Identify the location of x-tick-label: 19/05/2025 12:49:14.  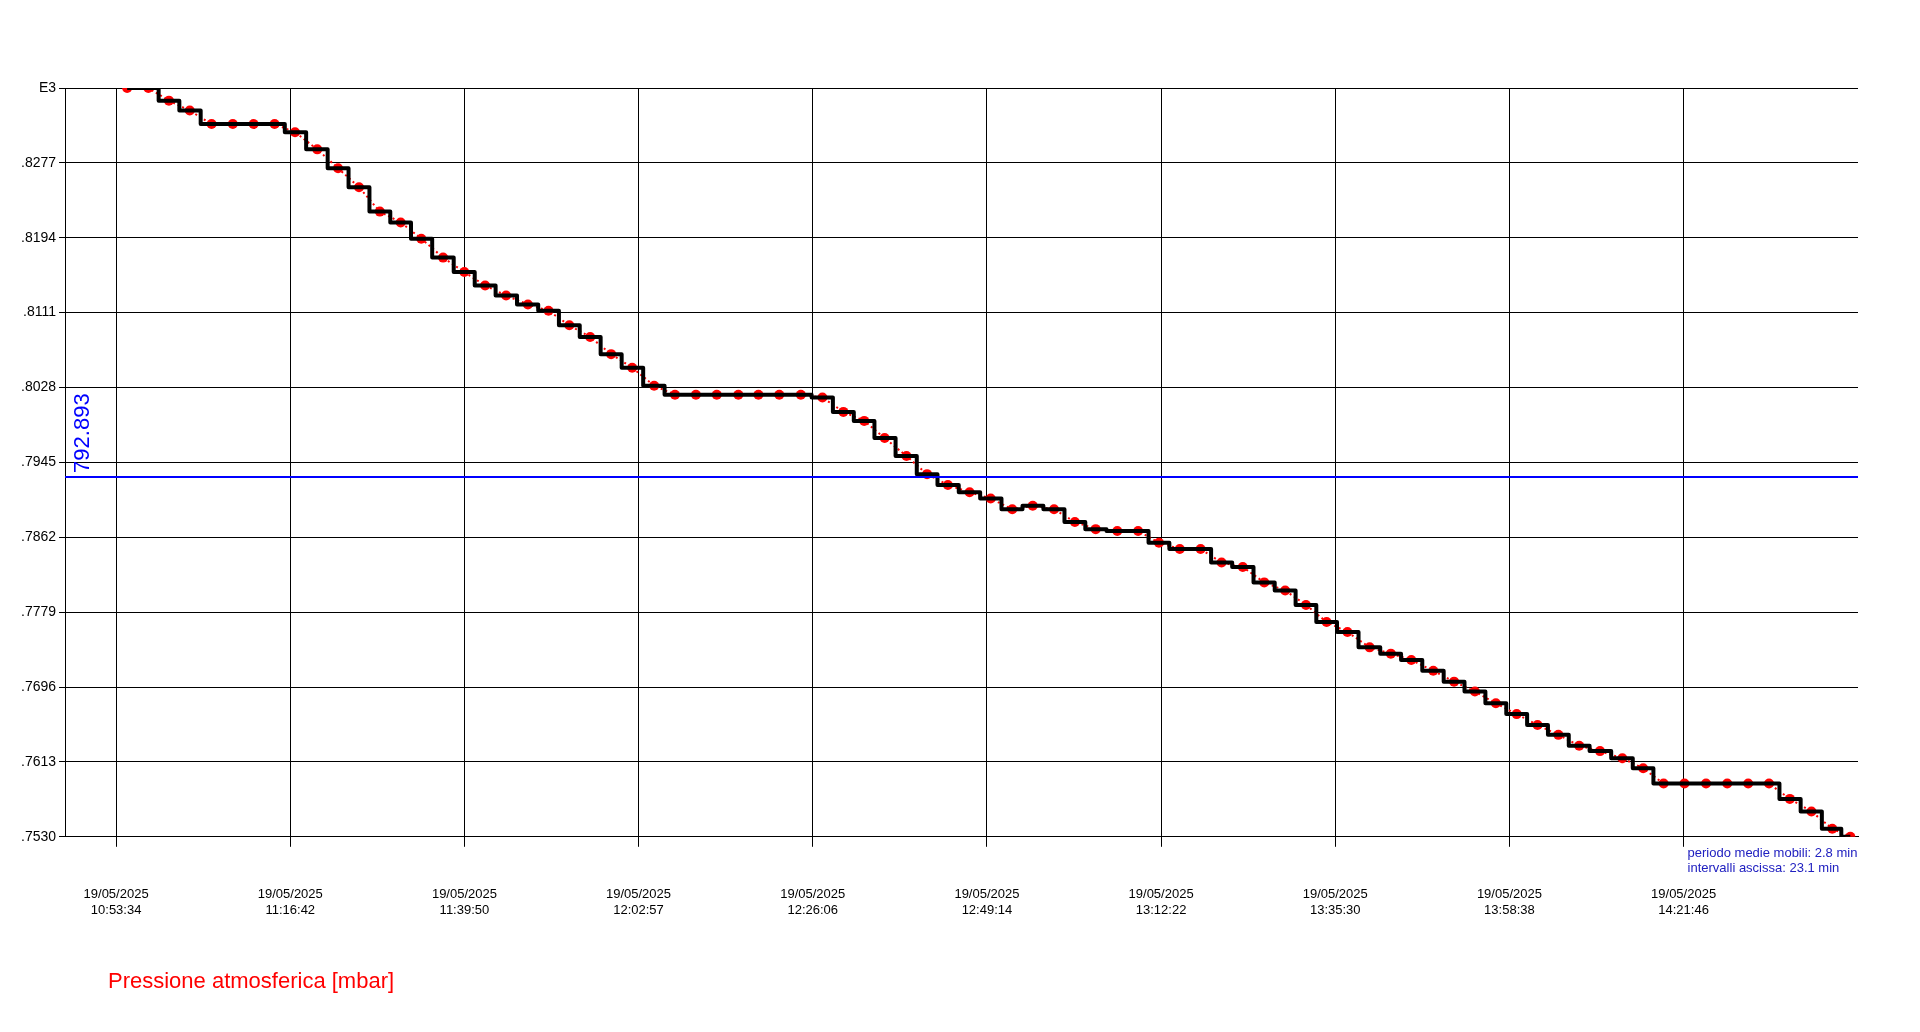
(987, 901).